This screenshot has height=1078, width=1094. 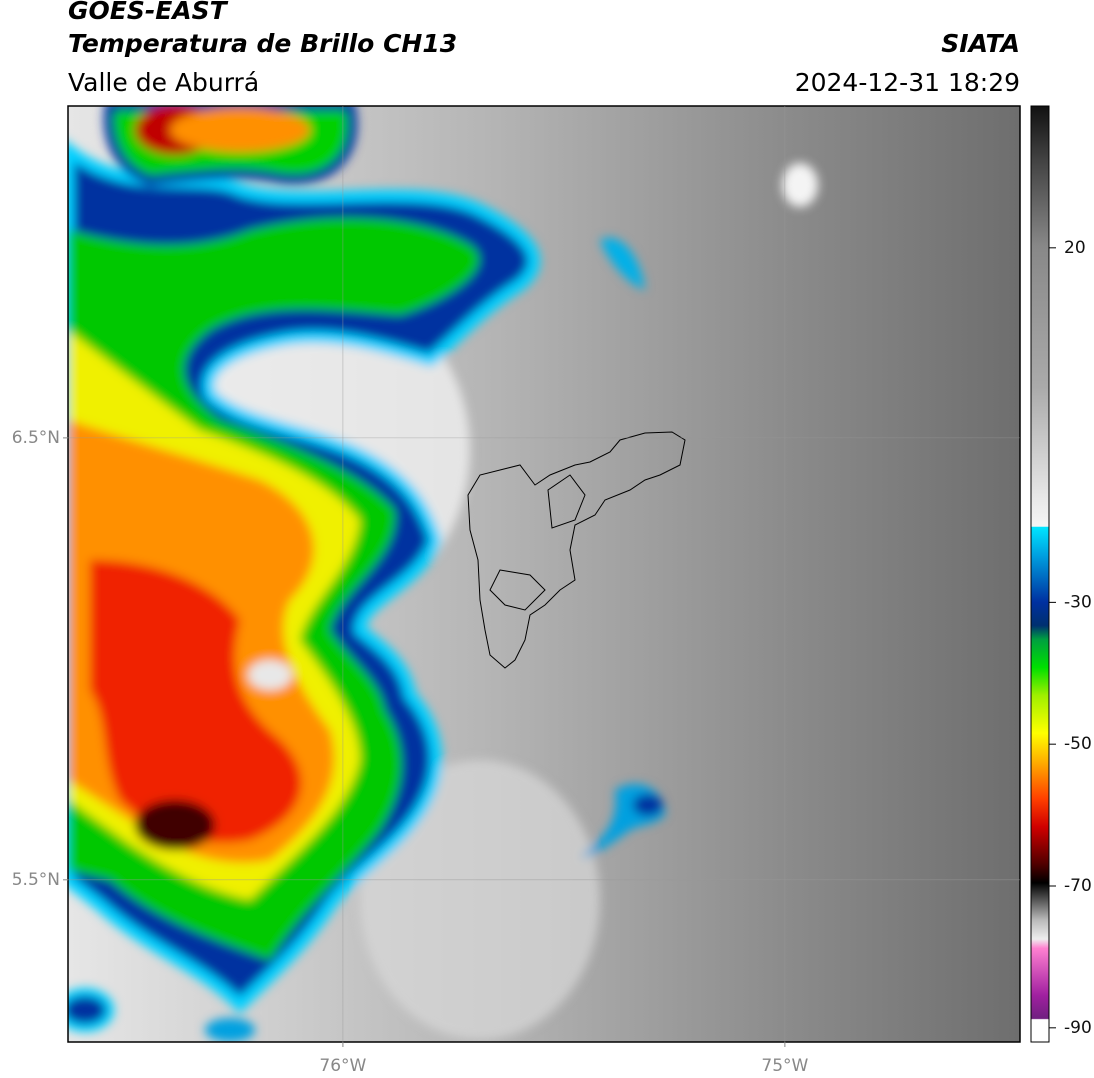 I want to click on lon-tick-label: 75°W, so click(x=784, y=1066).